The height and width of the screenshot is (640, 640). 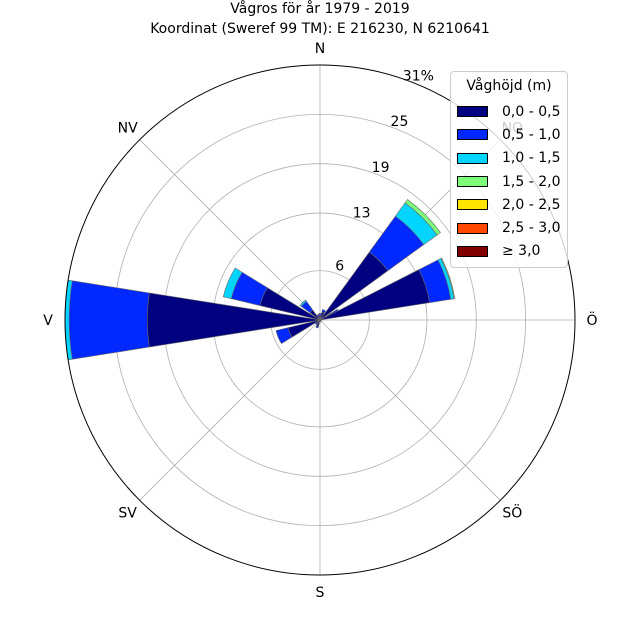 I want to click on legend-item: 2,5 - 3,0, so click(x=509, y=227).